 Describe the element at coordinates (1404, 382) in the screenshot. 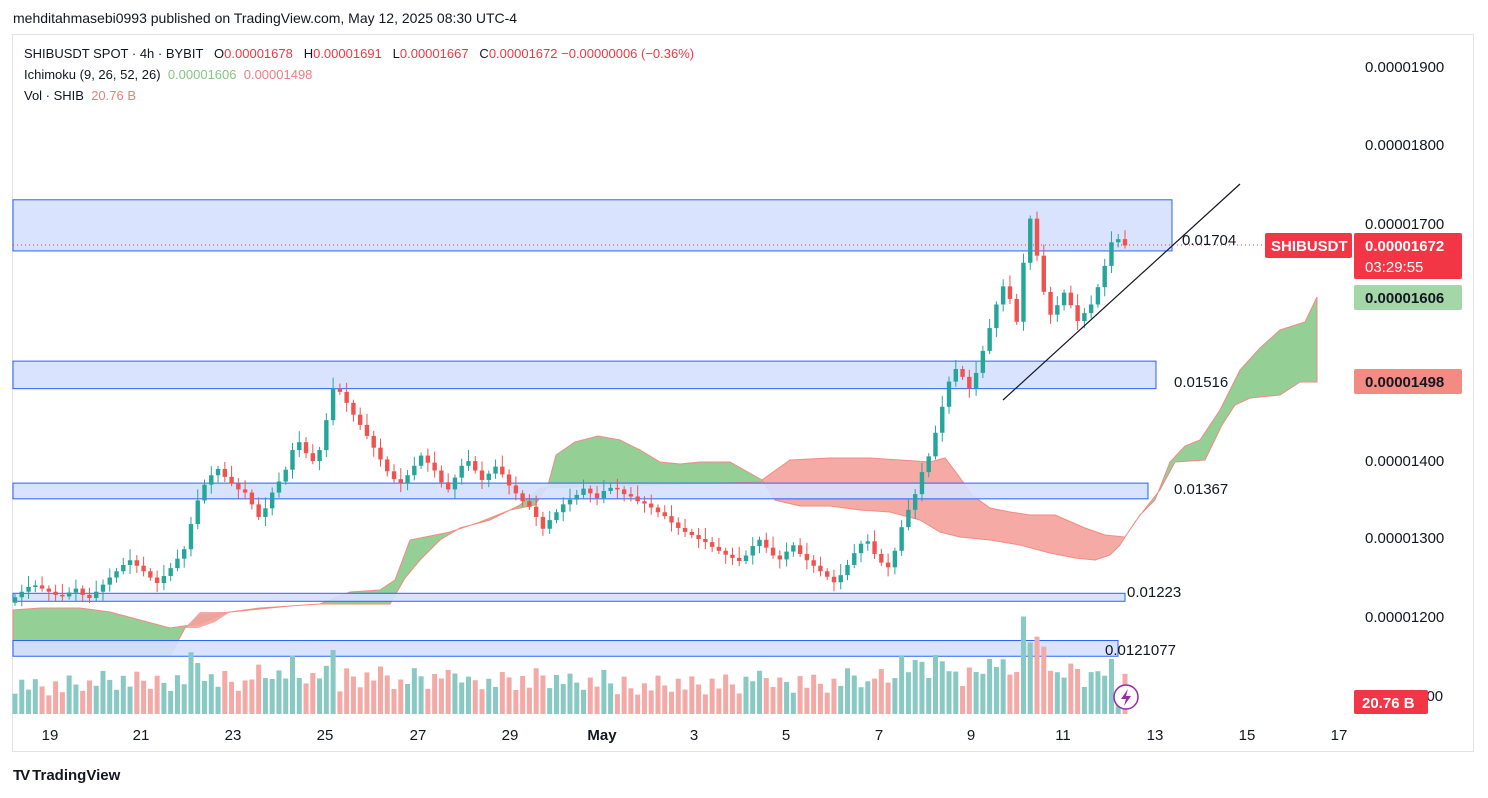

I see `span-b-badge-text: 0.00001498` at that location.